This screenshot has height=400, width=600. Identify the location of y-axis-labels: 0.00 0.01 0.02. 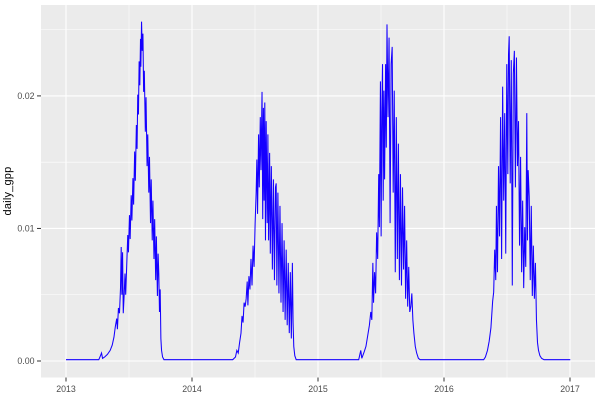
(25, 228).